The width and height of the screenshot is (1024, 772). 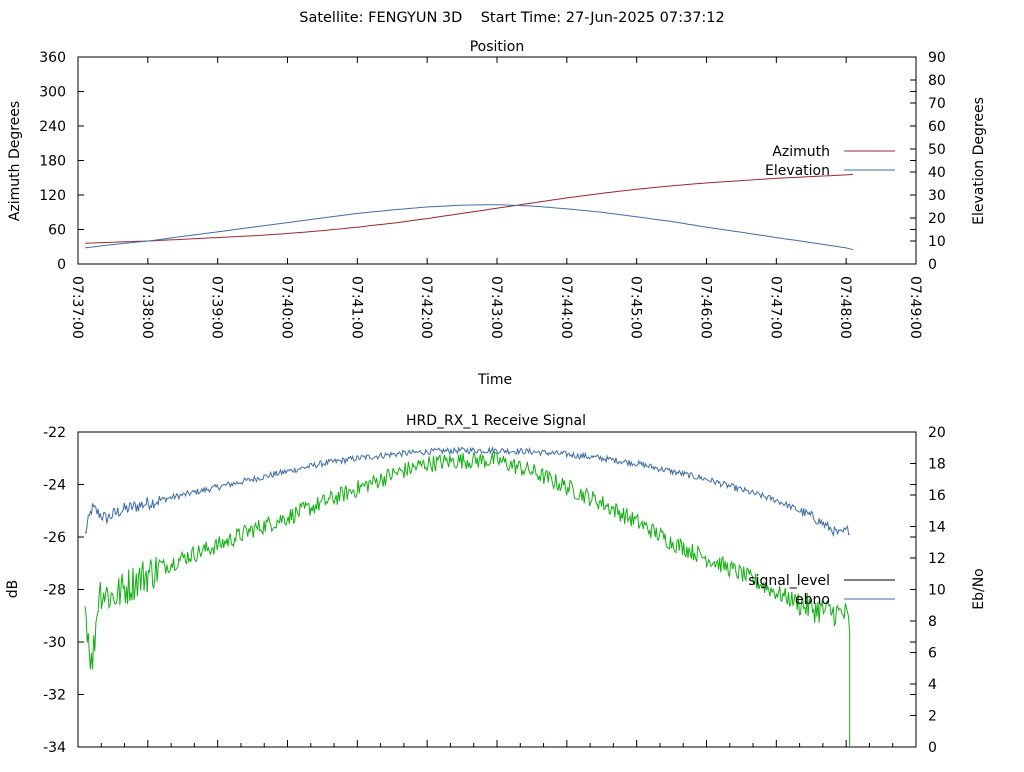 What do you see at coordinates (812, 600) in the screenshot?
I see `legend-label-ebno: ebno` at bounding box center [812, 600].